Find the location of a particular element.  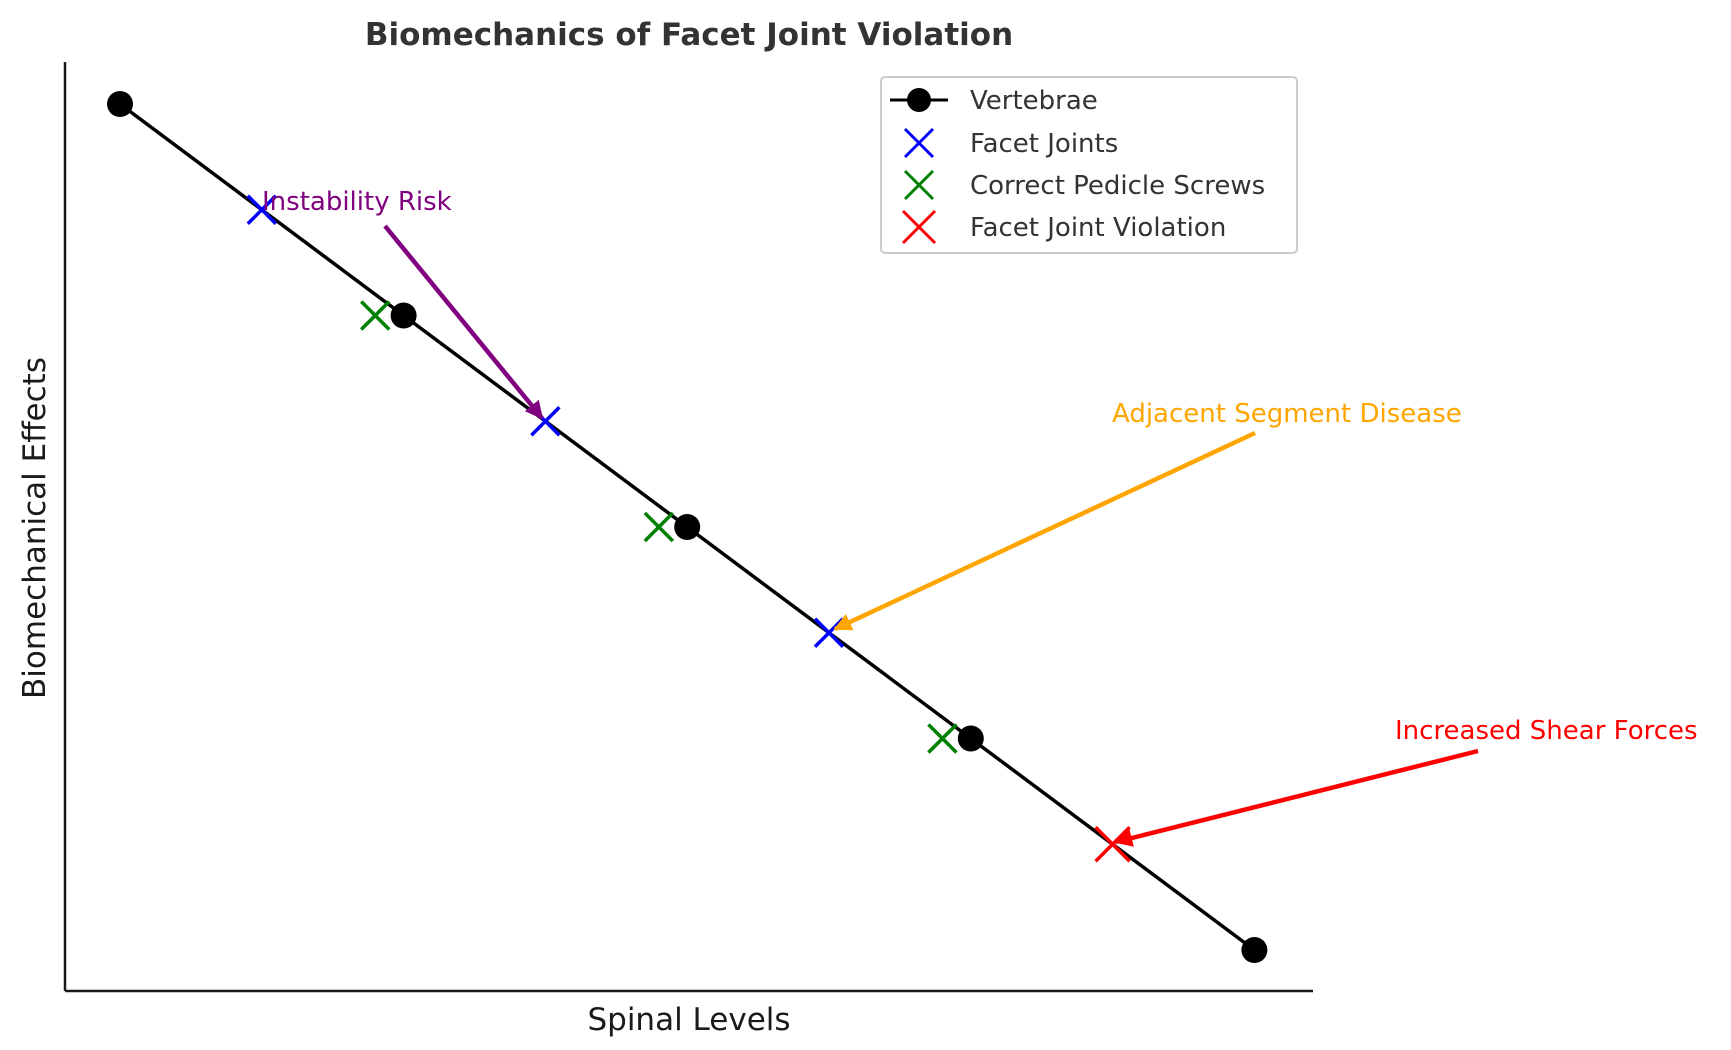

annotation-text-1: Adjacent Segment Disease is located at coordinates (1287, 414).